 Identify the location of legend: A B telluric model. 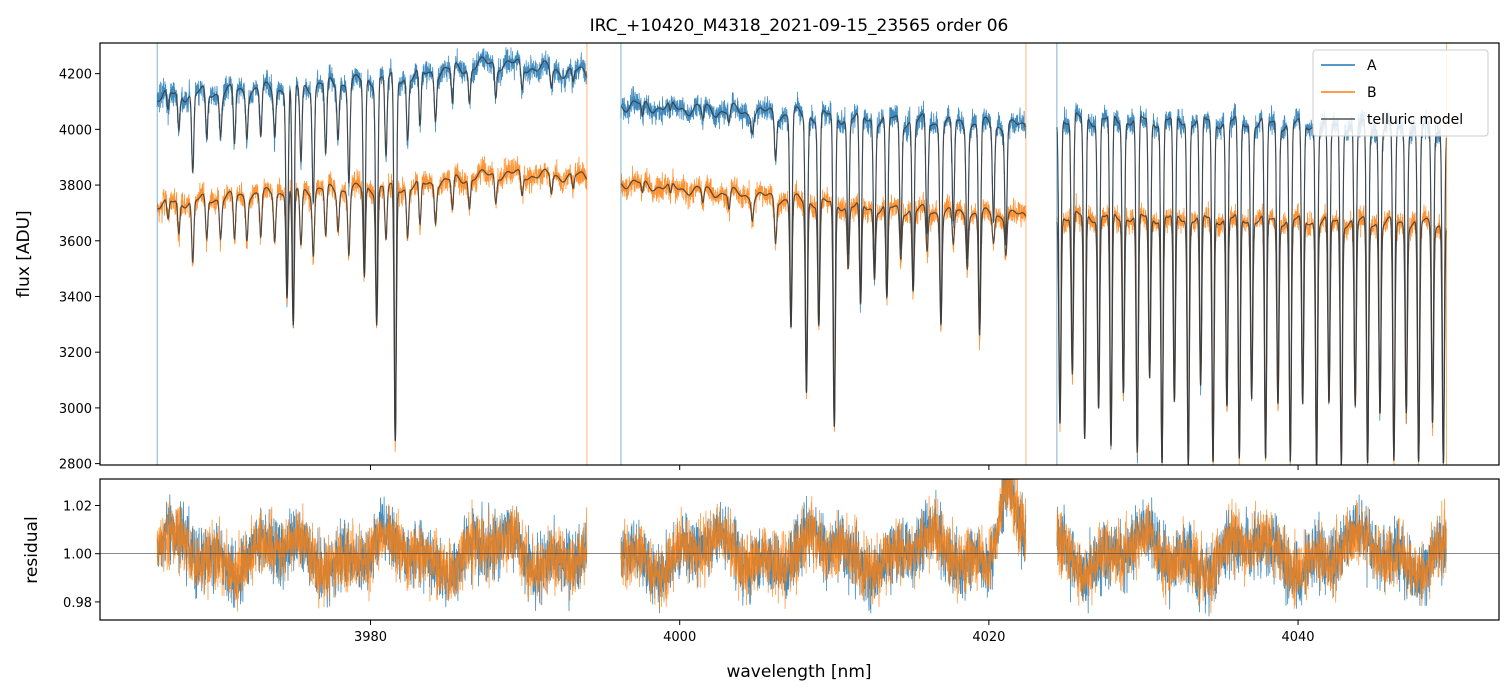
(1400, 93).